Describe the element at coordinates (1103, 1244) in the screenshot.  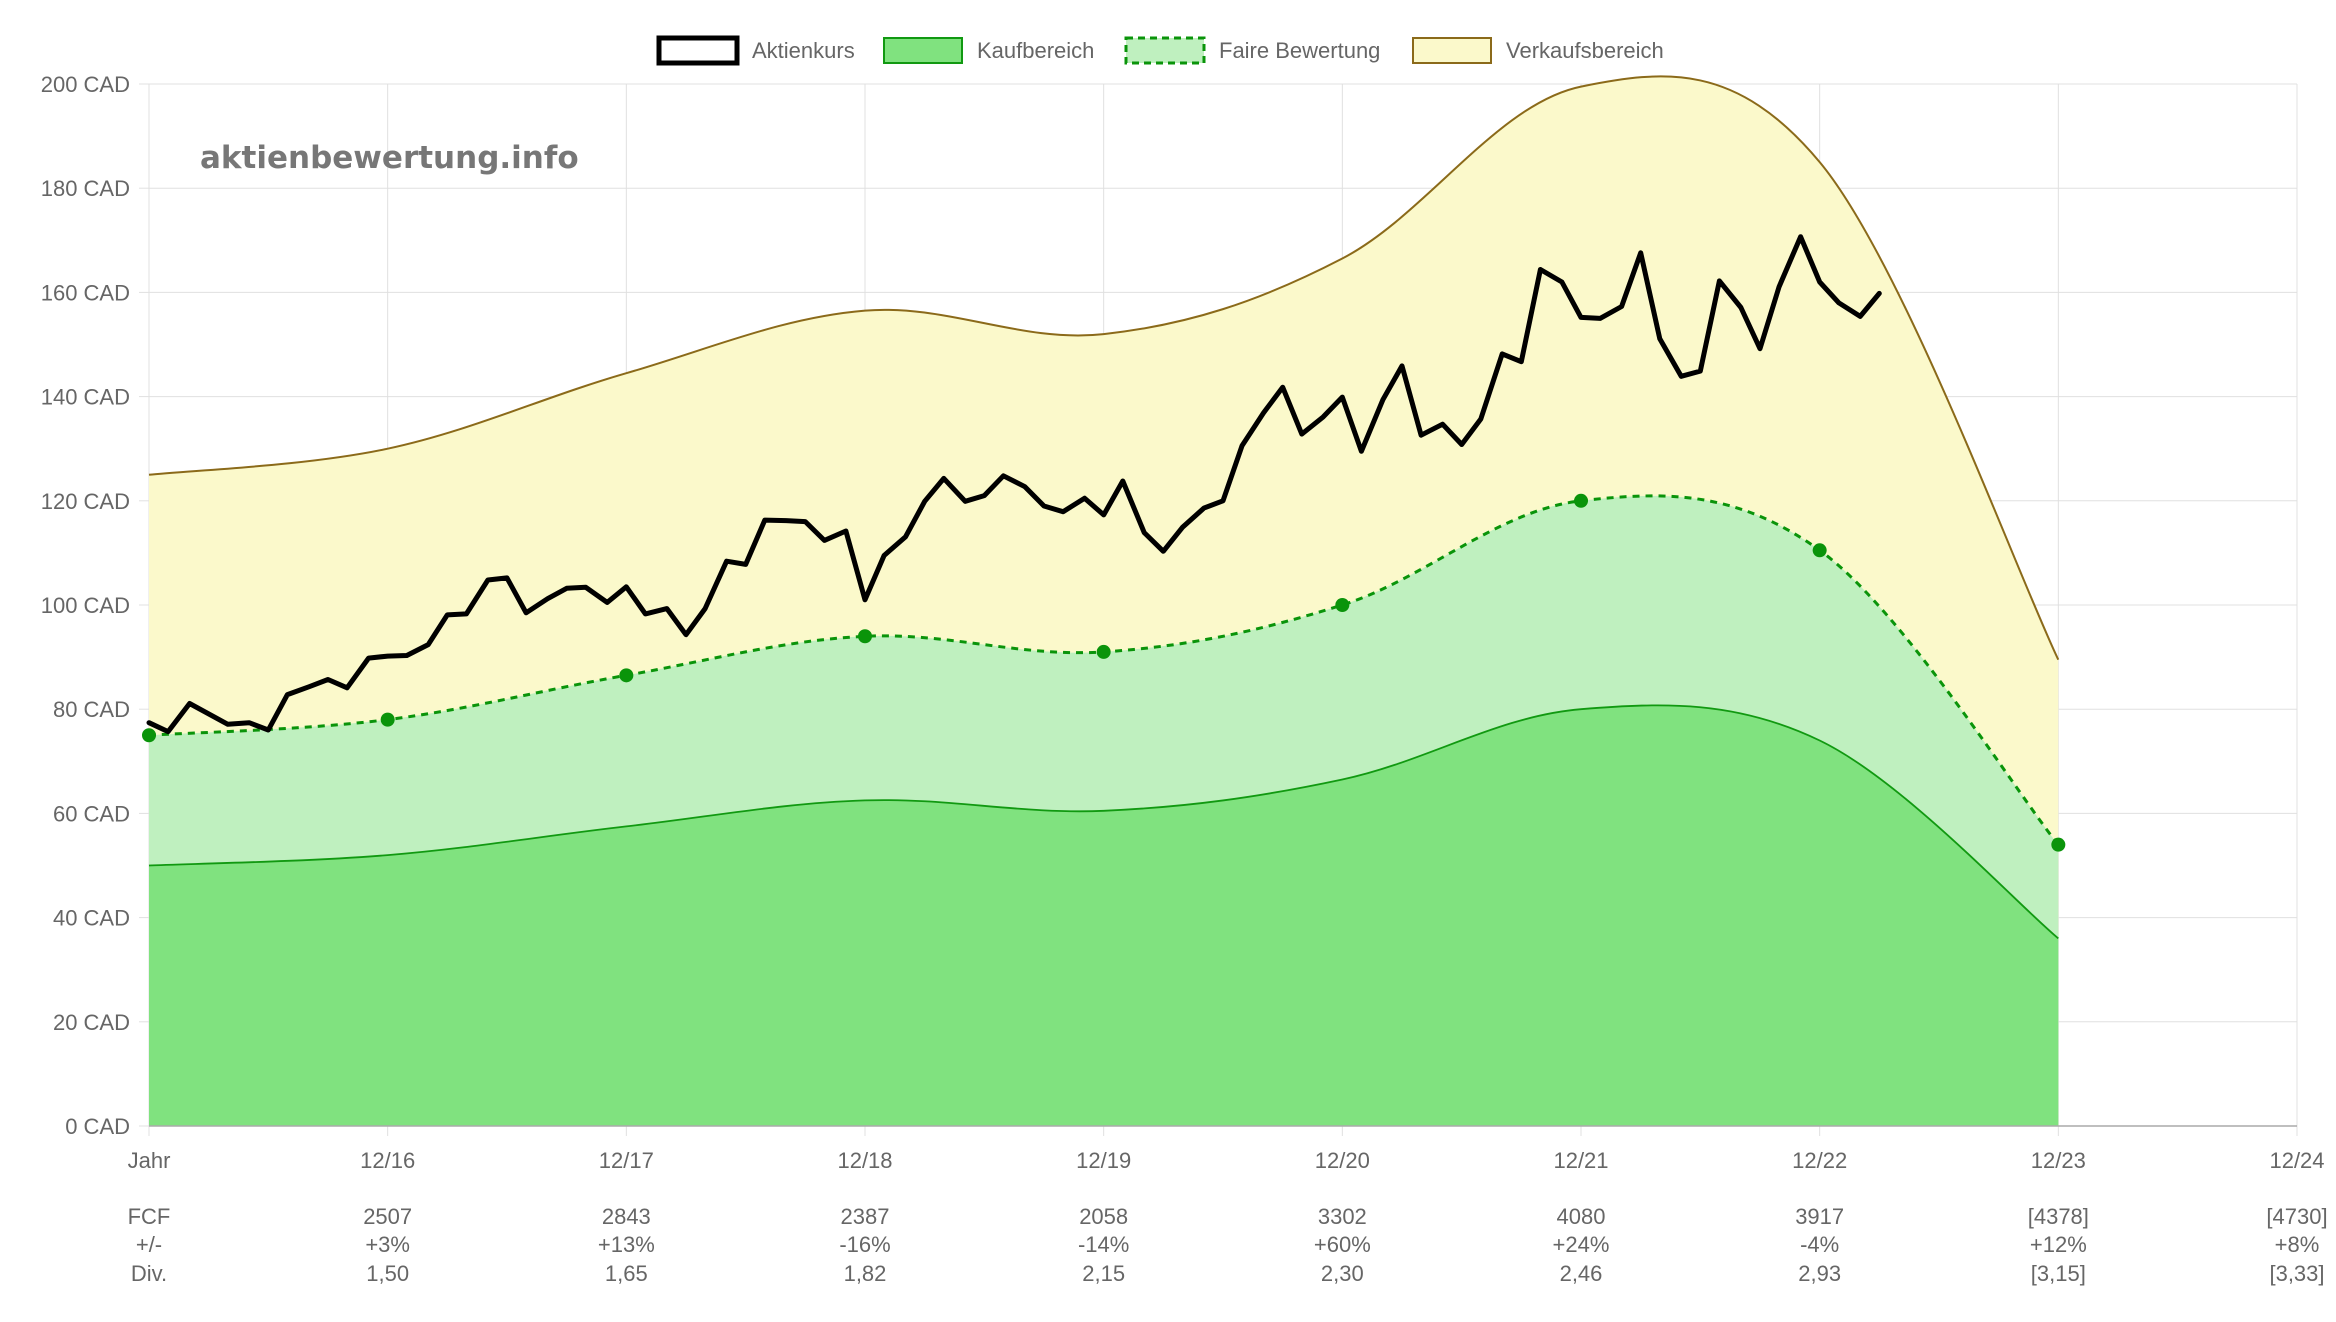
I see `footer-cell: -14%` at that location.